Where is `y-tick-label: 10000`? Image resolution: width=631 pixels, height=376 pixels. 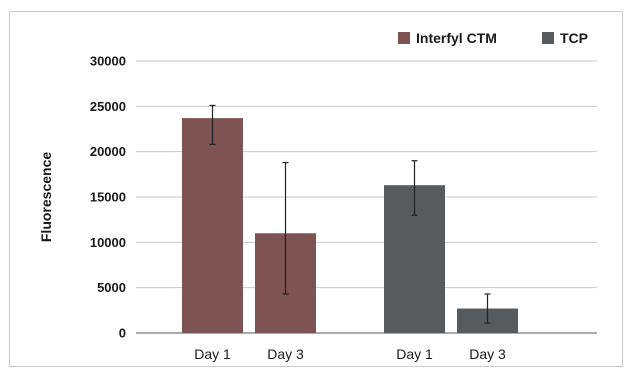
y-tick-label: 10000 is located at coordinates (108, 242).